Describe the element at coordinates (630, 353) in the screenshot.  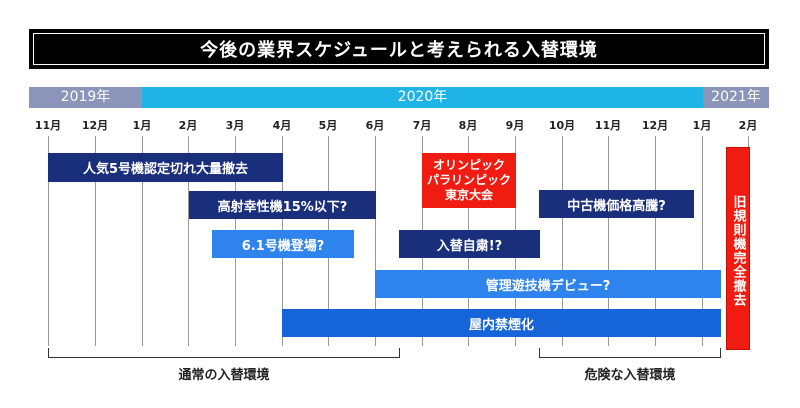
I see `bracket-danger` at that location.